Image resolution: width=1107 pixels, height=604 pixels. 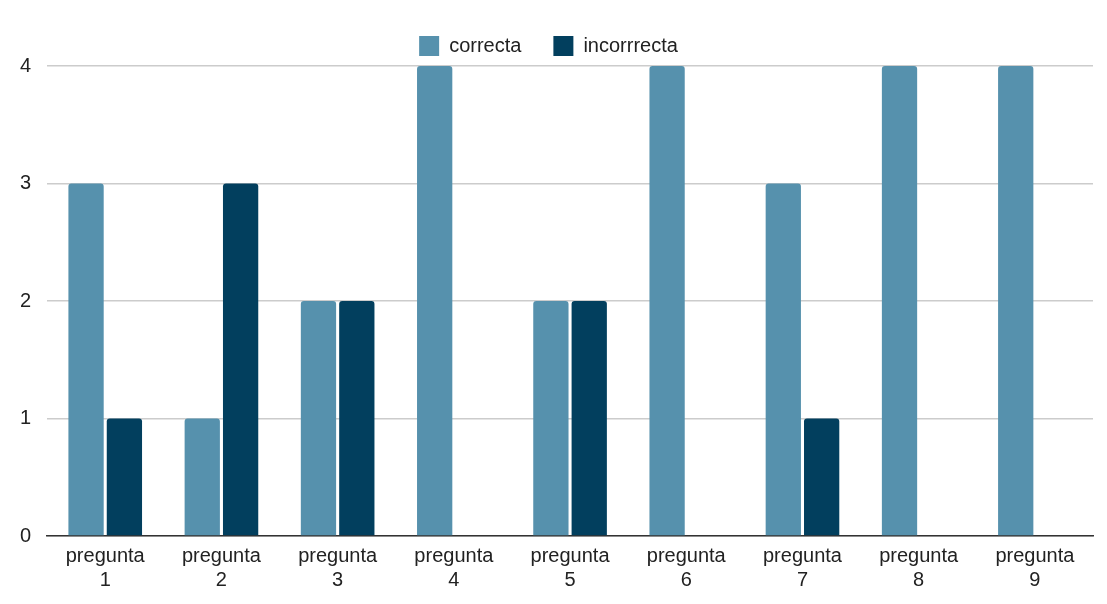 I want to click on legend-label: correcta, so click(x=486, y=44).